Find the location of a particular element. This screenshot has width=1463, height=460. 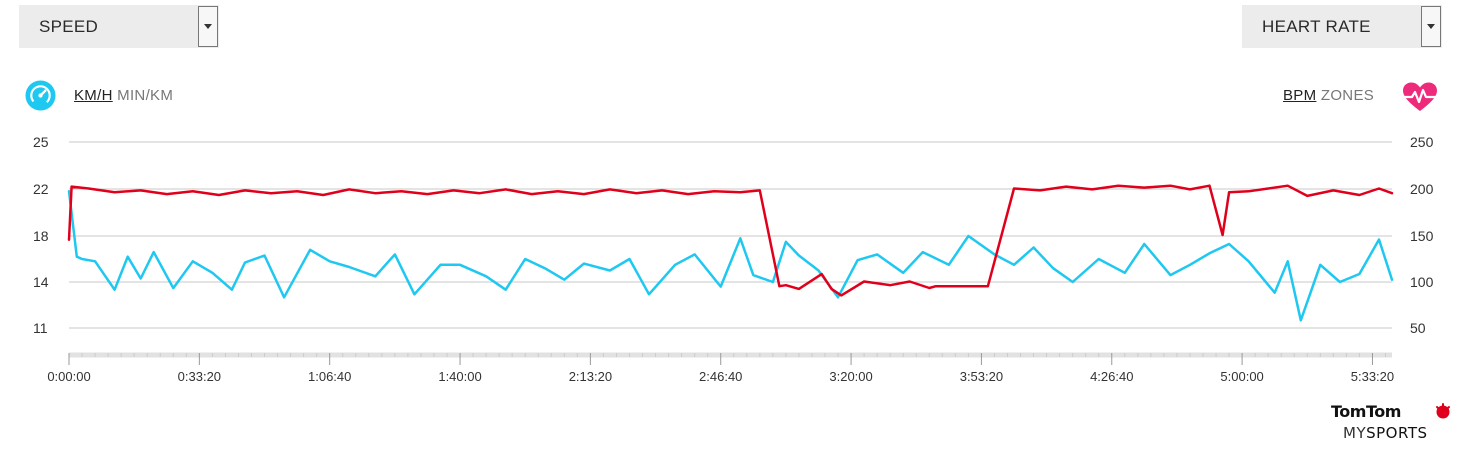

left-axis-tick-label: 11 is located at coordinates (40, 328).